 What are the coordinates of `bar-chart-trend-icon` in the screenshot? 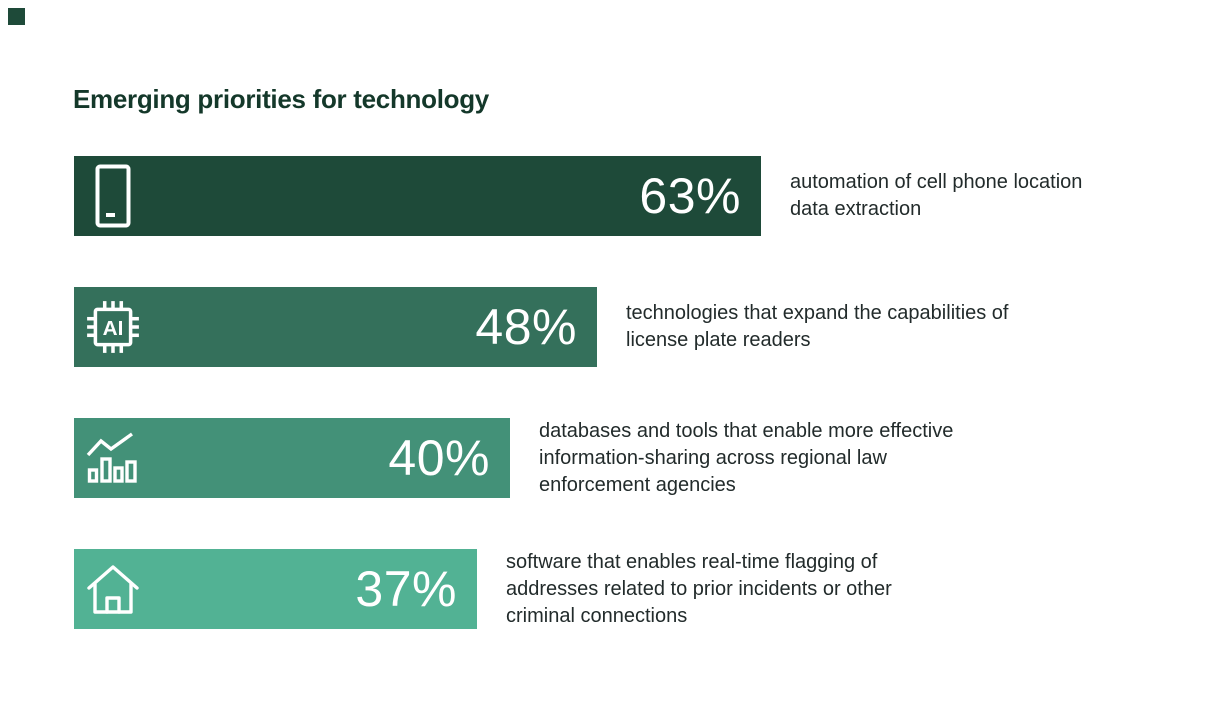 It's located at (113, 458).